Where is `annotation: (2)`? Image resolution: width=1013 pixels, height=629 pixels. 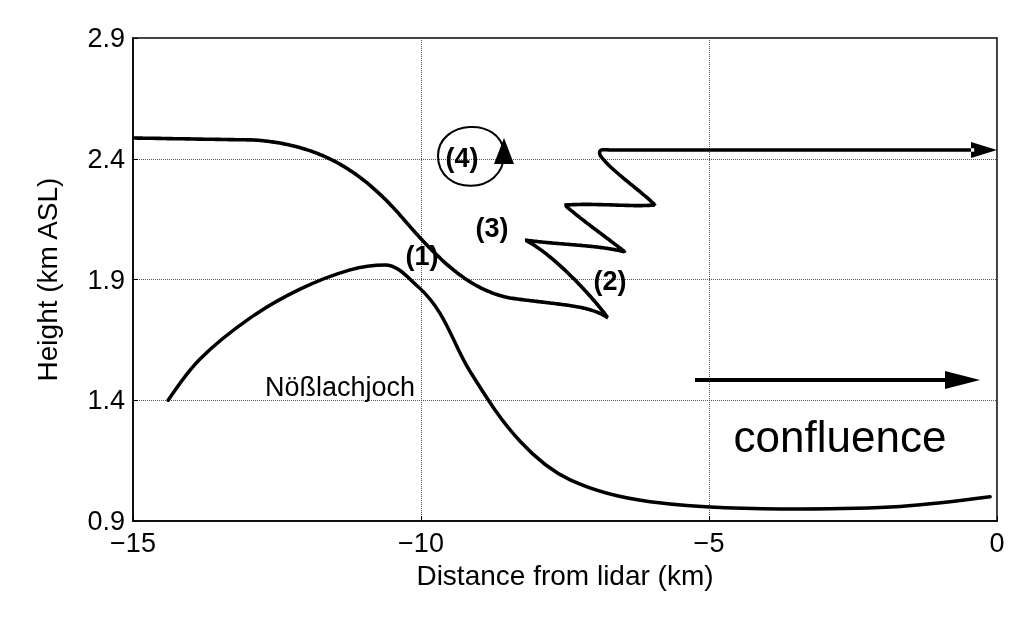 annotation: (2) is located at coordinates (610, 281).